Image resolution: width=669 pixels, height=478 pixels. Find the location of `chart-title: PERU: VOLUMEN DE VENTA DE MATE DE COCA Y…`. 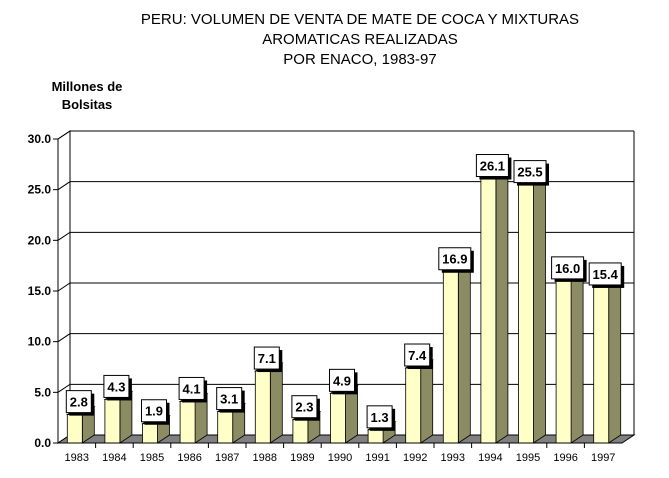

chart-title: PERU: VOLUMEN DE VENTA DE MATE DE COCA Y… is located at coordinates (360, 40).